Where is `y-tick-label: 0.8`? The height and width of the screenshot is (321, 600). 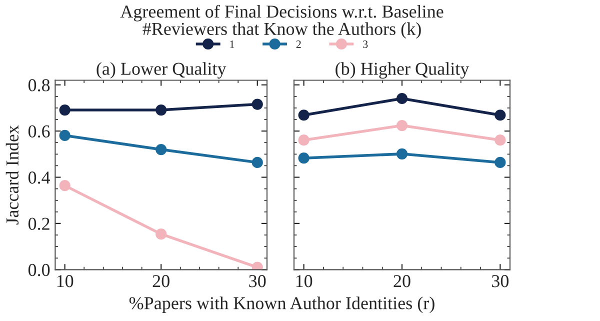
y-tick-label: 0.8 is located at coordinates (39, 85).